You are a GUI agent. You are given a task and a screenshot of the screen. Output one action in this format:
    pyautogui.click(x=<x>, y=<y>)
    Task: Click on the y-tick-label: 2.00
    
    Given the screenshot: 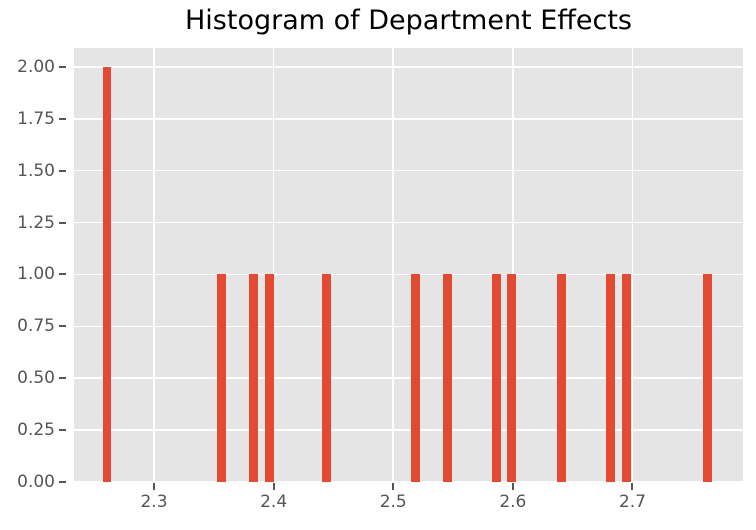 What is the action you would take?
    pyautogui.click(x=36, y=66)
    